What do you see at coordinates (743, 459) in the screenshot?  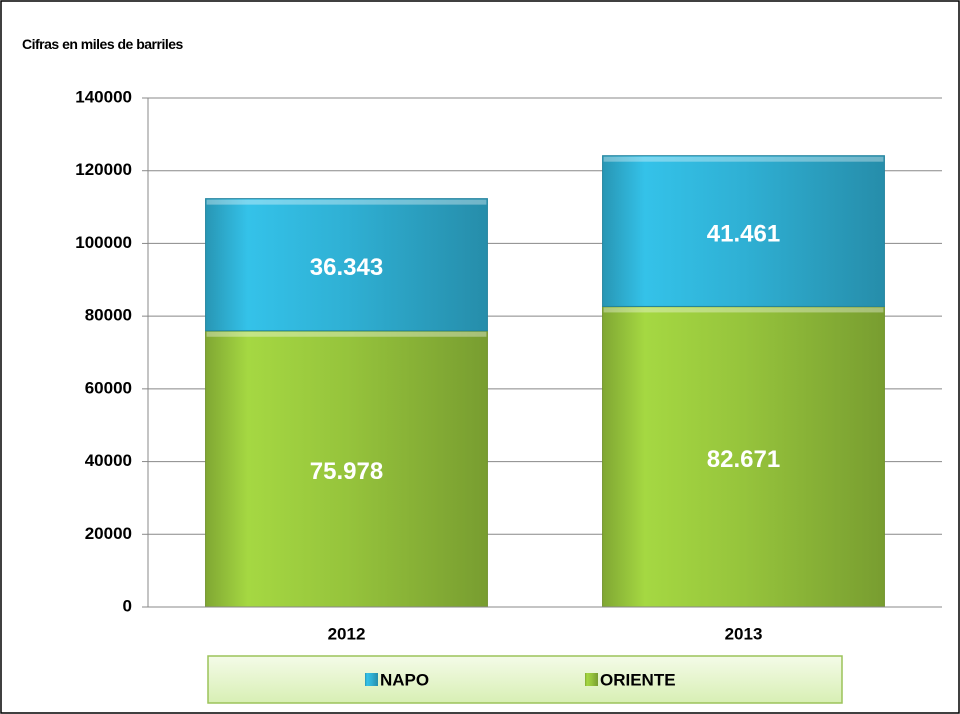 I see `data-label: 82.671` at bounding box center [743, 459].